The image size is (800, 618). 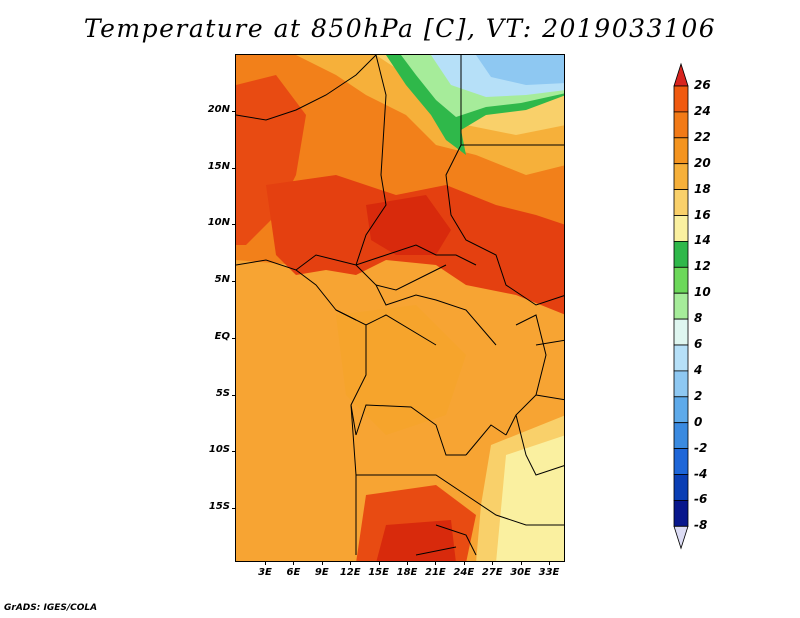 What do you see at coordinates (549, 572) in the screenshot?
I see `lon-label-33e: 33E` at bounding box center [549, 572].